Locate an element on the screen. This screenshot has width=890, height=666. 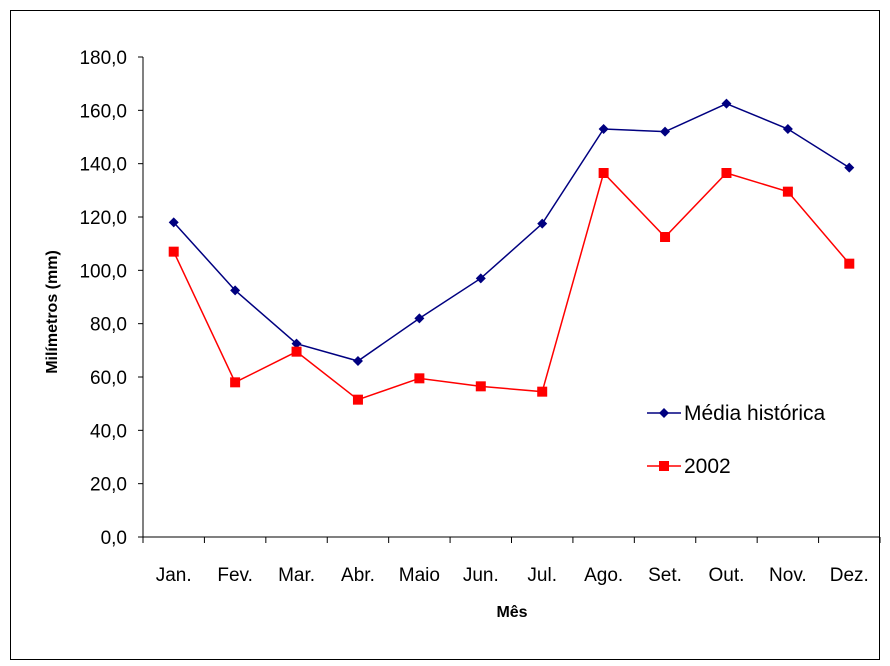
x-tick-label: Out. is located at coordinates (727, 575).